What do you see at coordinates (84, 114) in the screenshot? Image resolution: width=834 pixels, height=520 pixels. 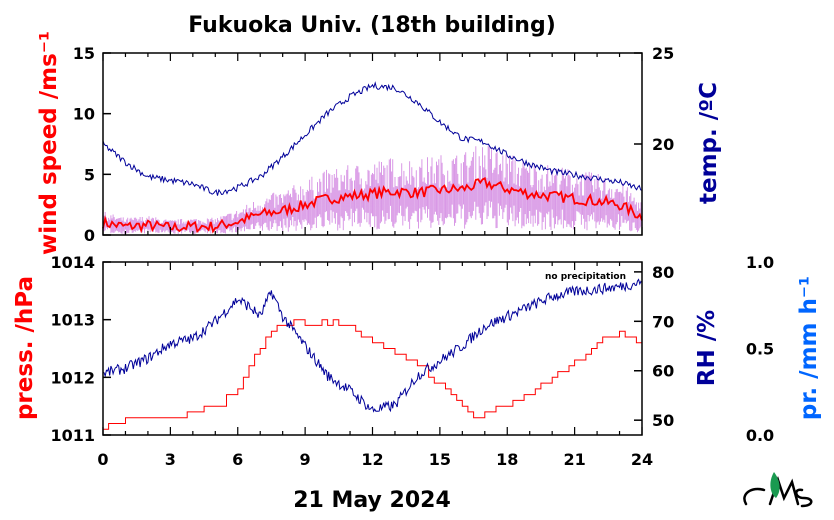 I see `wind-speed-axis-tick-label: 10` at bounding box center [84, 114].